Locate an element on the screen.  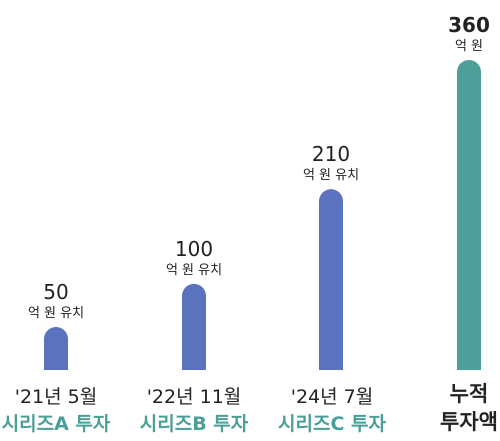
category-round: 시리즈C 투자 is located at coordinates (332, 424).